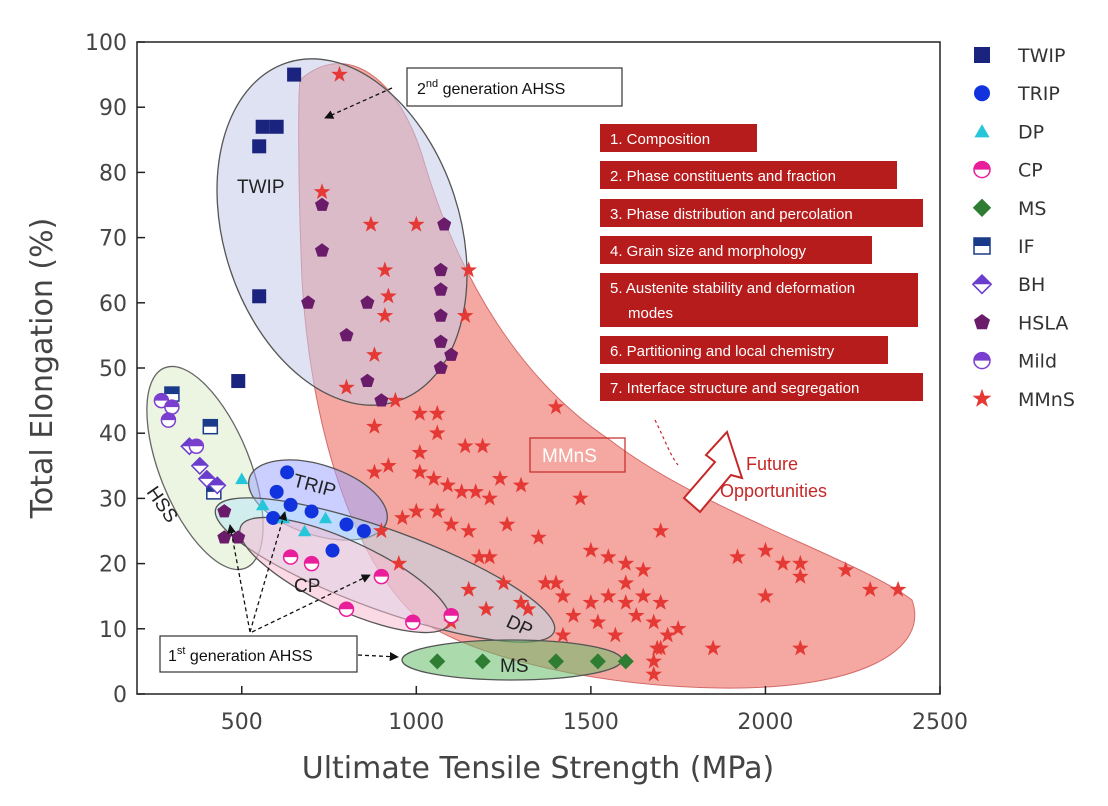 The height and width of the screenshot is (806, 1108). I want to click on factor-5-line-1: 5. Austenite stability and deformation, so click(732, 288).